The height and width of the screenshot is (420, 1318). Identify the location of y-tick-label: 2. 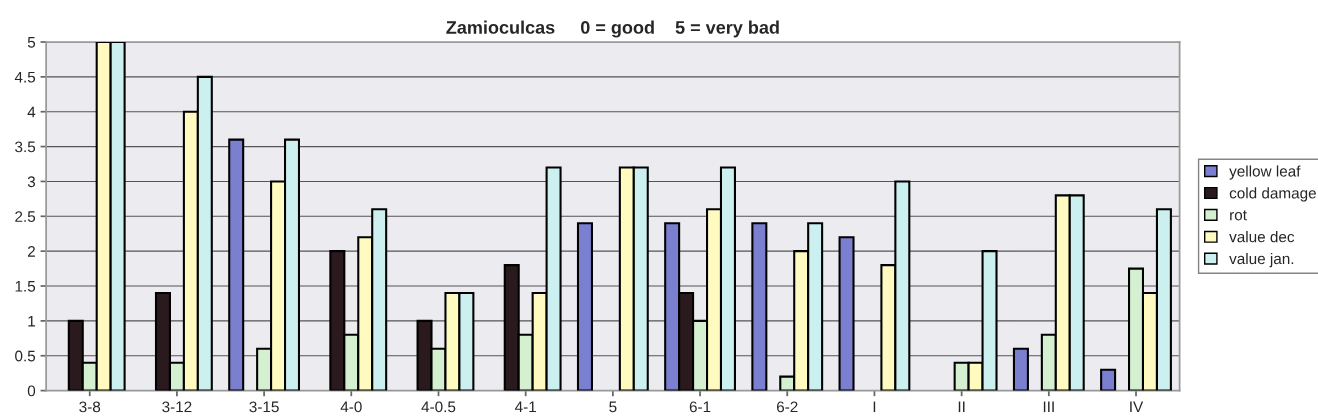
(31, 251).